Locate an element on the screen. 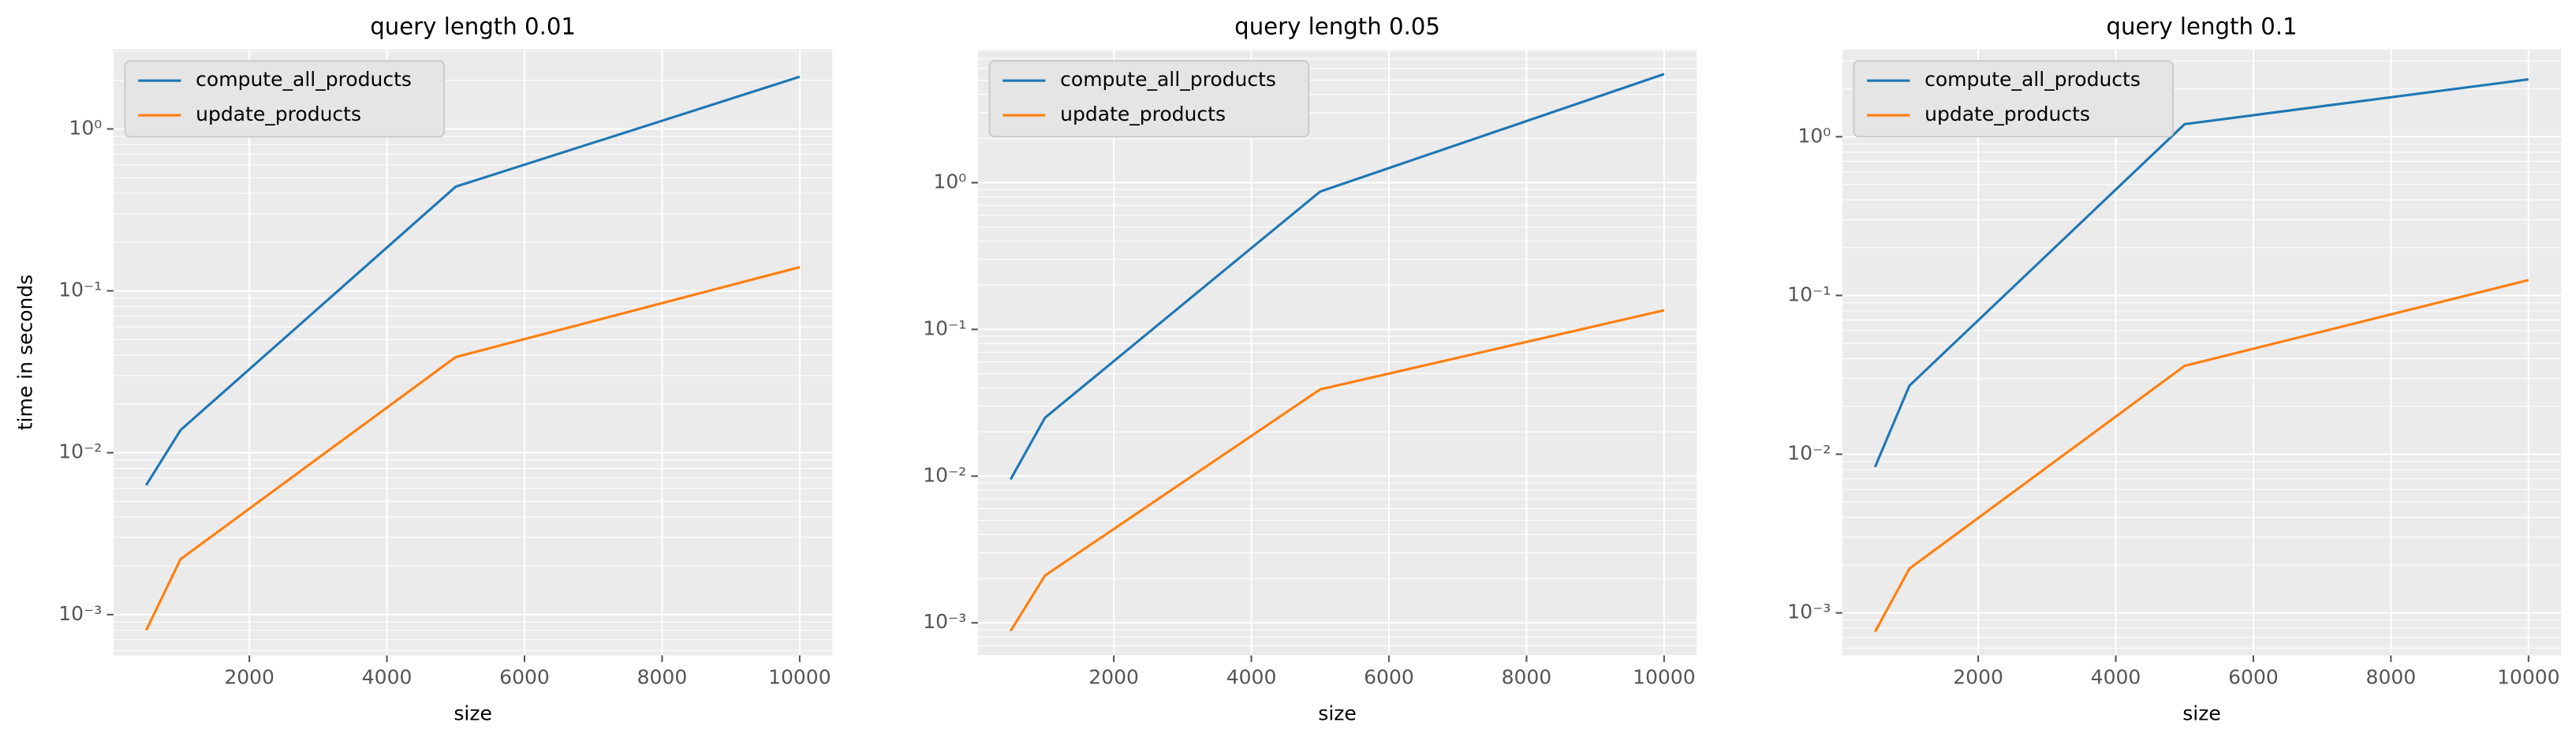 This screenshot has height=741, width=2576. chart-title: query length 0.05 is located at coordinates (1337, 26).